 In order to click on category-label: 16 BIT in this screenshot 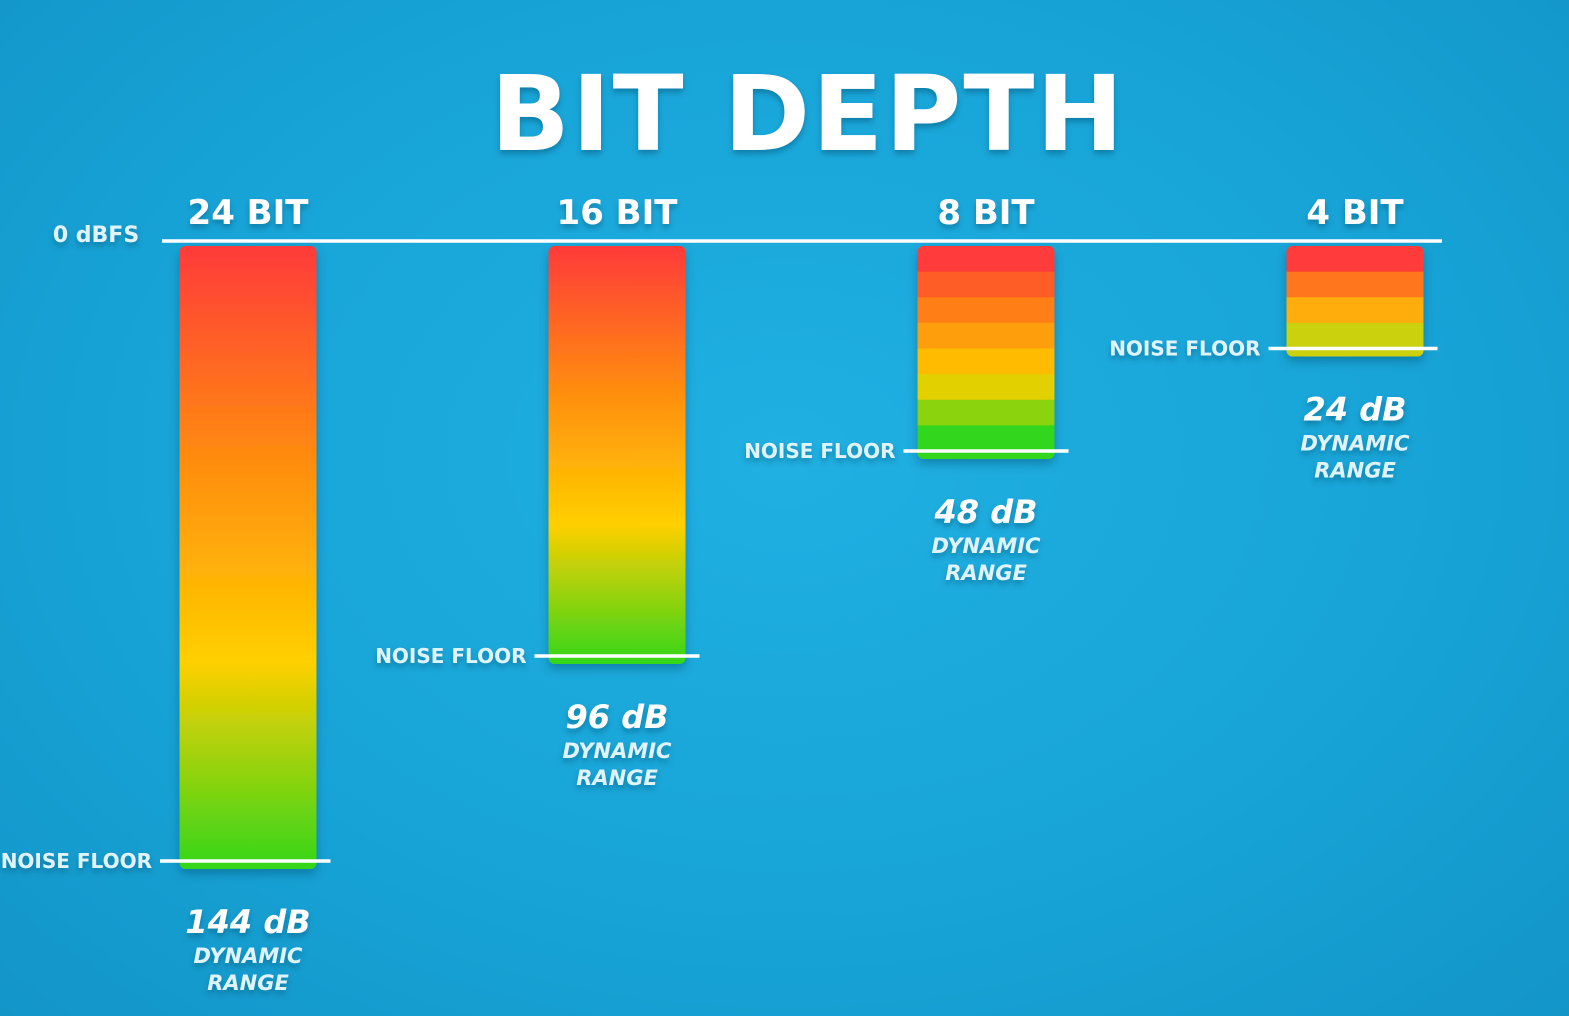, I will do `click(618, 213)`.